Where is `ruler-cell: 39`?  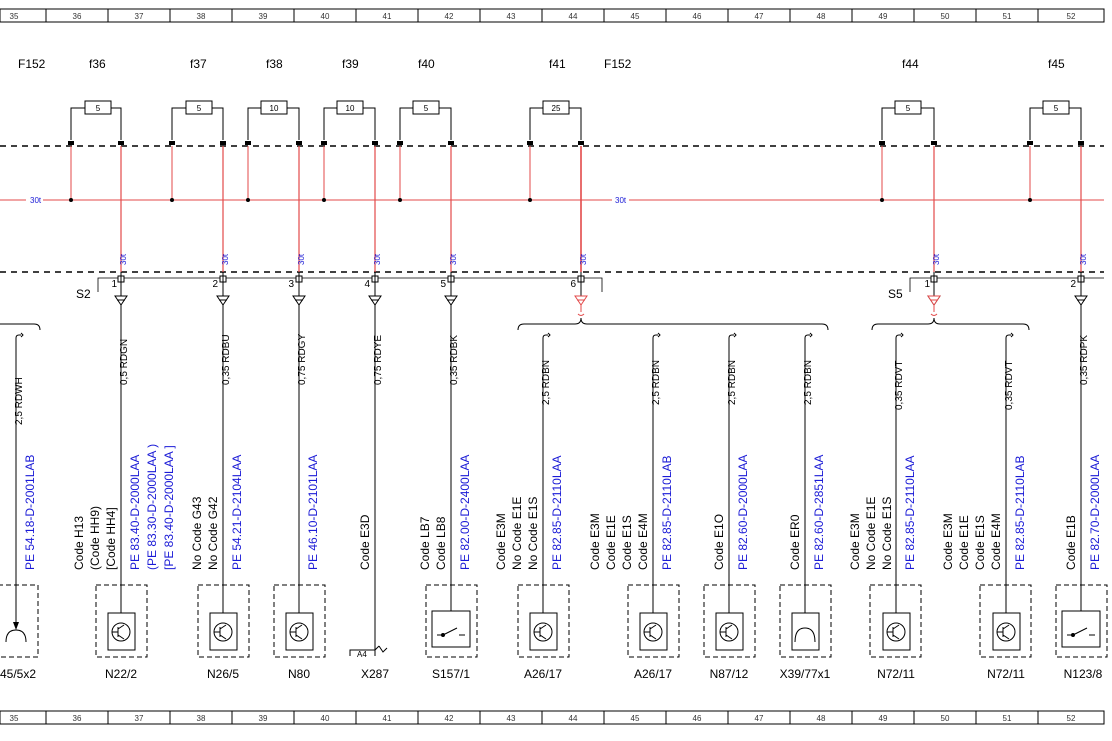 ruler-cell: 39 is located at coordinates (263, 16).